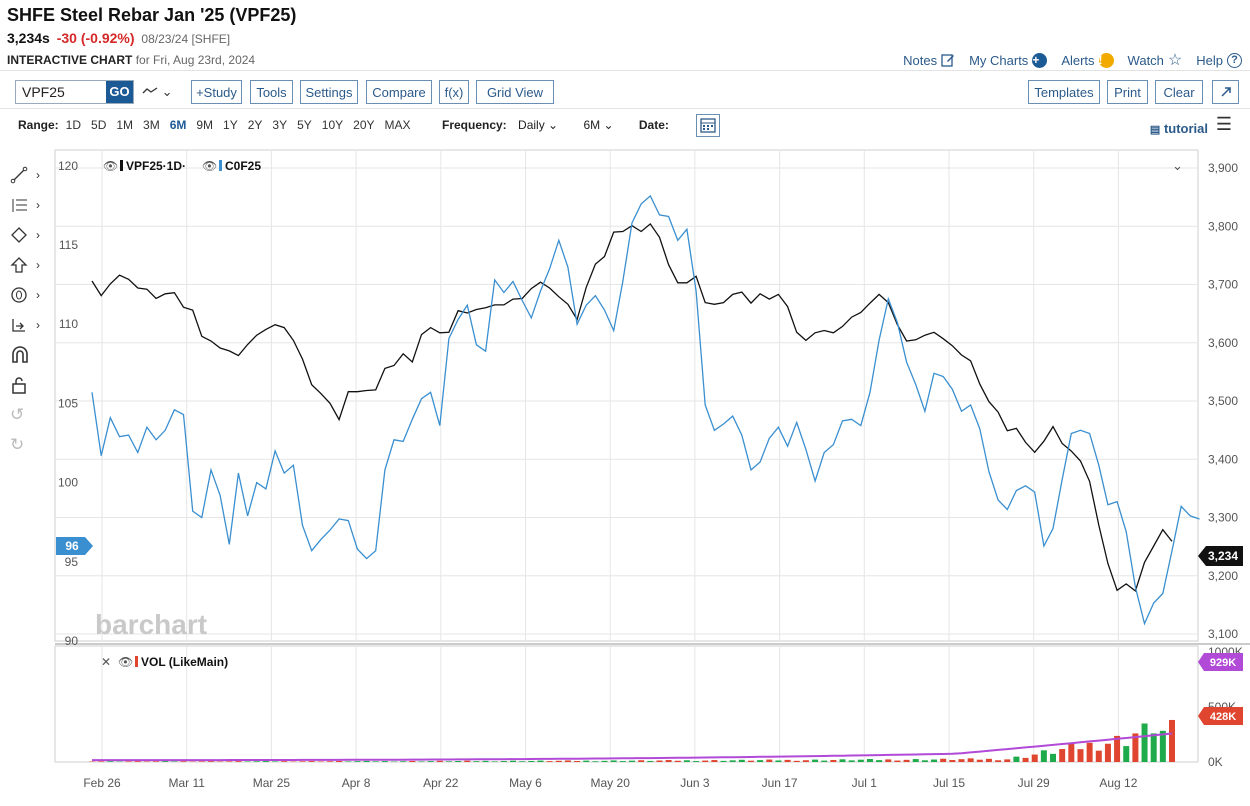 The width and height of the screenshot is (1250, 806). Describe the element at coordinates (780, 783) in the screenshot. I see `x-tick-label: Jun 17` at that location.